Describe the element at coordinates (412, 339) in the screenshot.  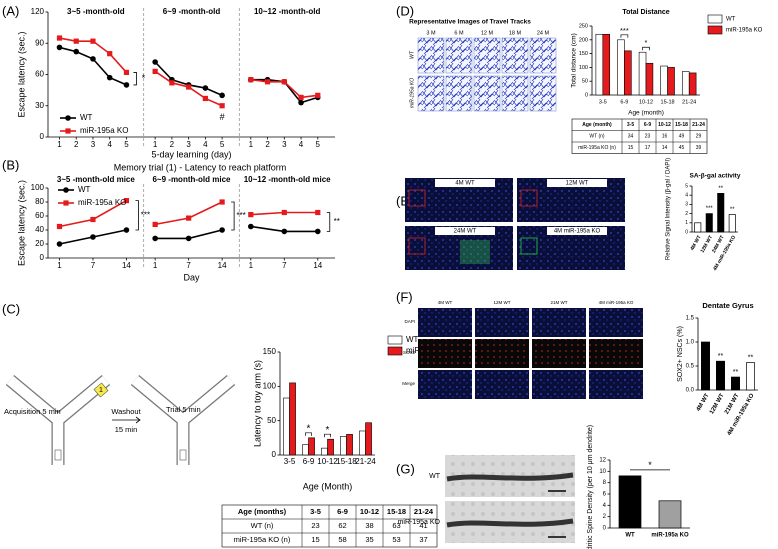
I see `legend-label: WT` at that location.